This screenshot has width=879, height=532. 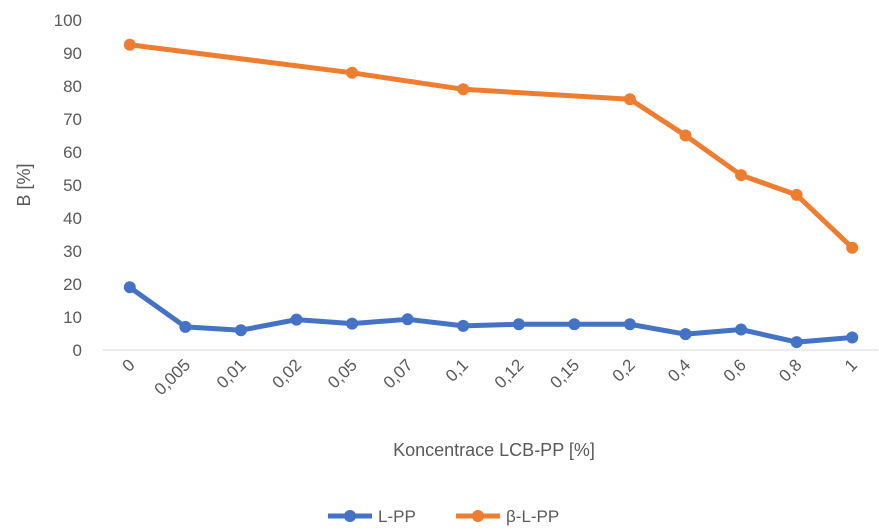 What do you see at coordinates (679, 370) in the screenshot?
I see `x-tick-label: 0,4` at bounding box center [679, 370].